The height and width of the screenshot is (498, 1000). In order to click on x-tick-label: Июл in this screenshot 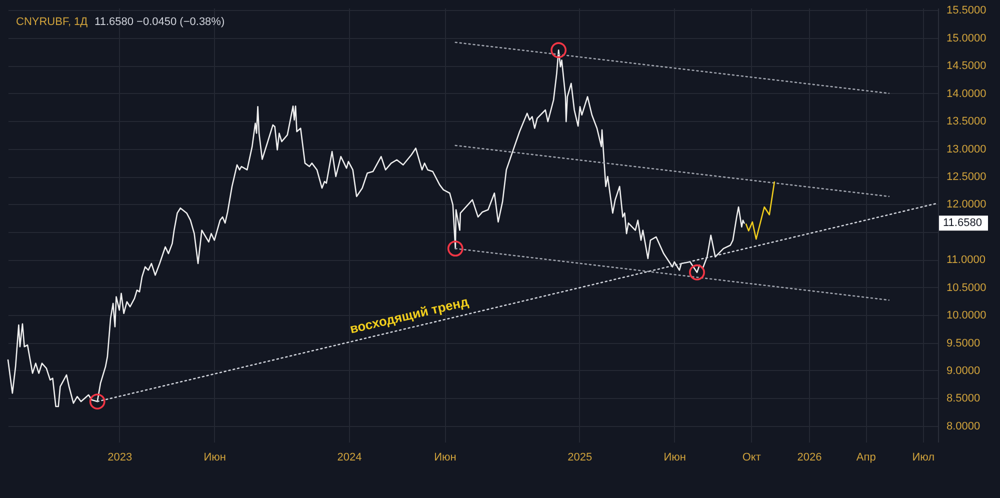, I will do `click(923, 458)`.